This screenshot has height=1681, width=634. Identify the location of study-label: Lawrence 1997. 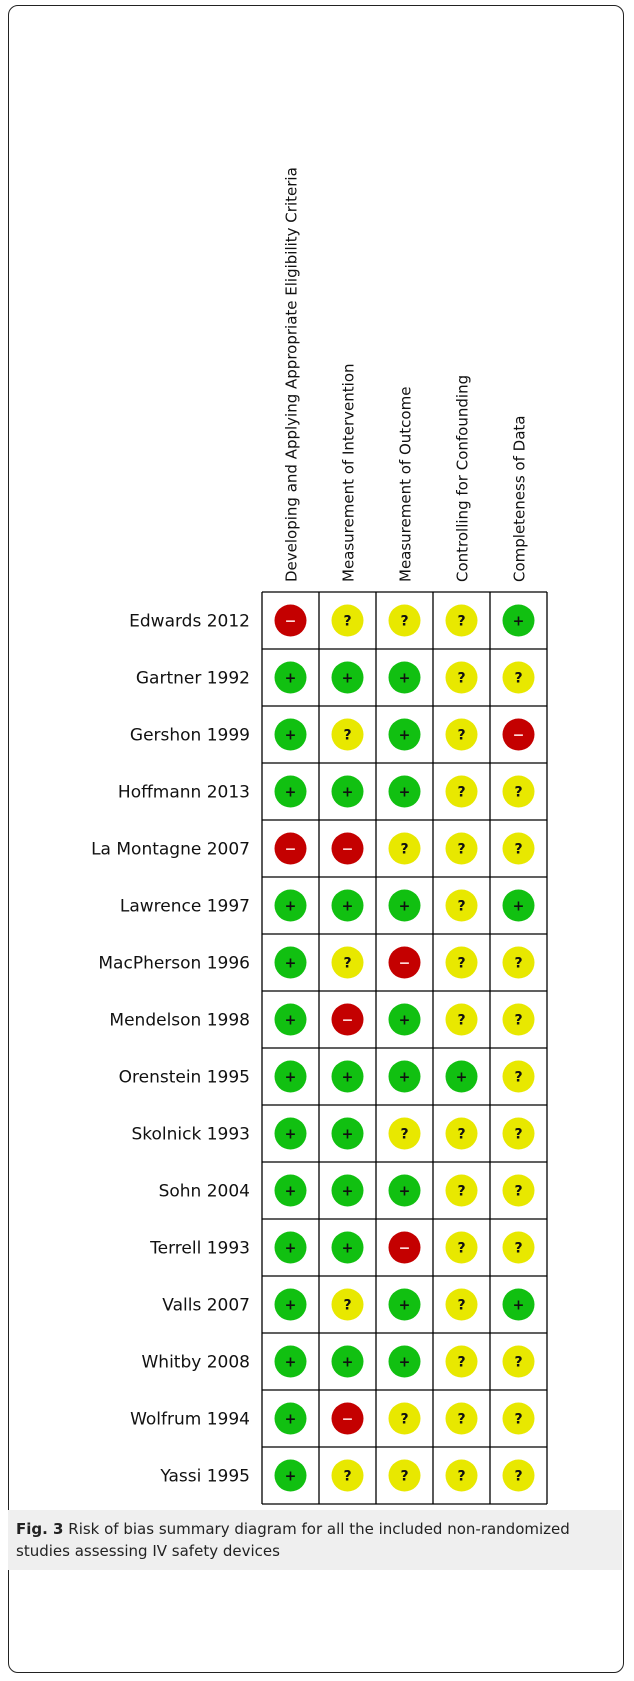
(185, 907).